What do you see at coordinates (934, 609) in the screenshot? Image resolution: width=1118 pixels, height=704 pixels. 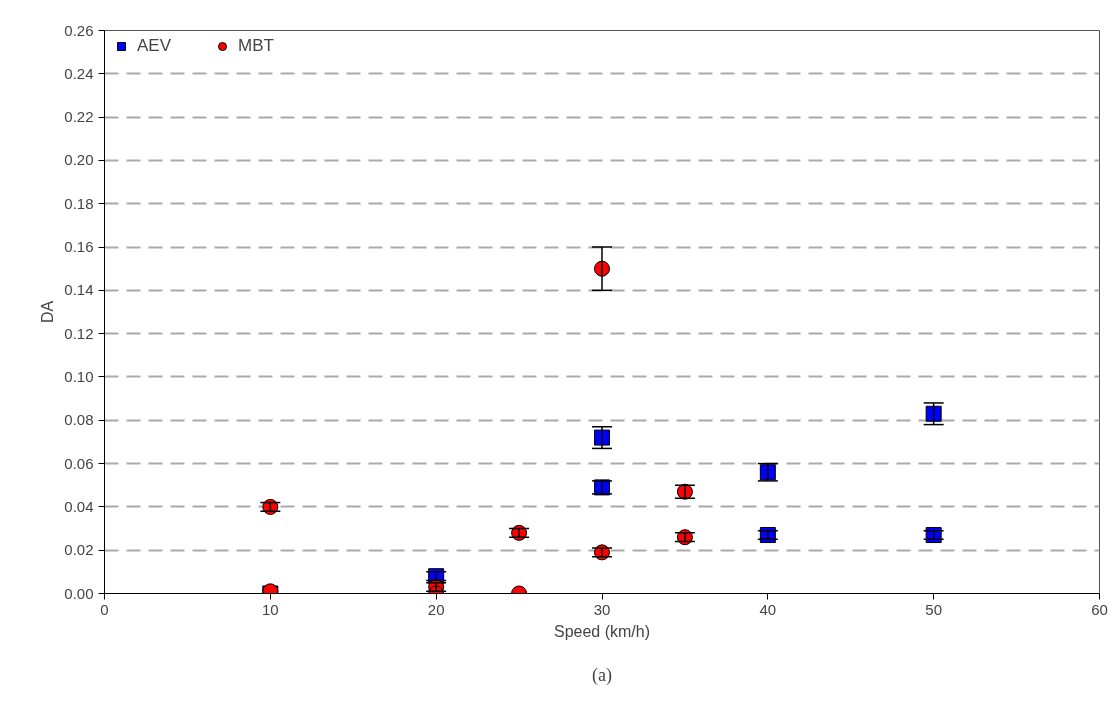 I see `x-tick-label: 50` at bounding box center [934, 609].